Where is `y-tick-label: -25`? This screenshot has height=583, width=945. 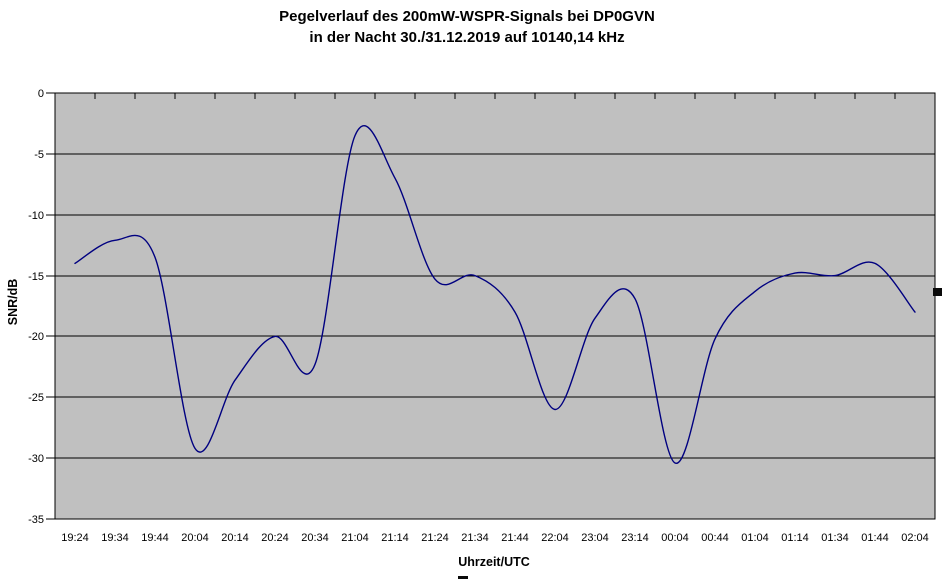
y-tick-label: -25 is located at coordinates (36, 398).